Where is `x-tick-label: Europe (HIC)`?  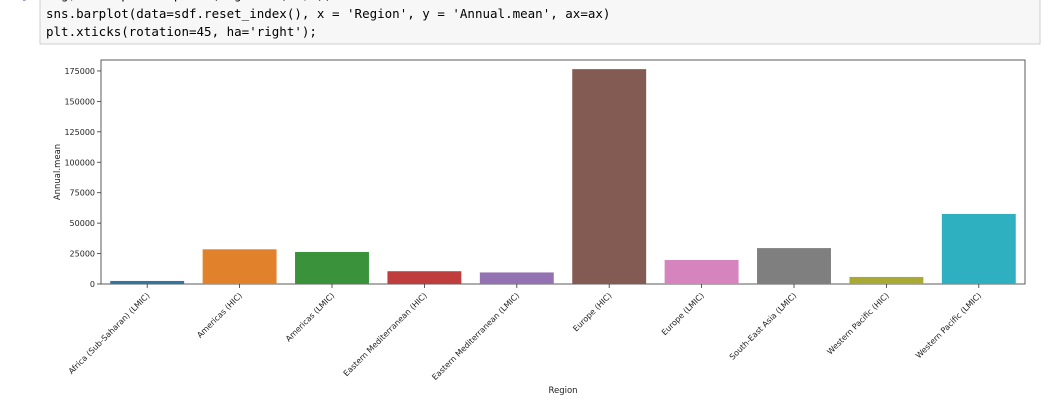 x-tick-label: Europe (HIC) is located at coordinates (592, 312).